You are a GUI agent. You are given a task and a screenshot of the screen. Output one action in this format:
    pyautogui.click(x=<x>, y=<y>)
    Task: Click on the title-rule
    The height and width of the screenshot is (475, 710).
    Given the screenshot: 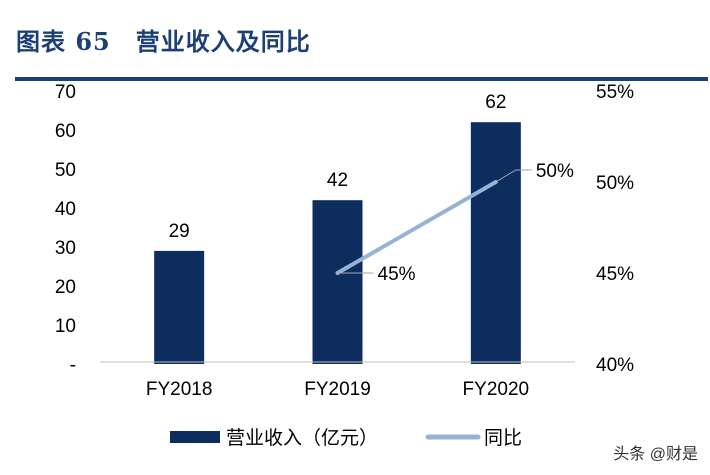 What is the action you would take?
    pyautogui.click(x=361, y=79)
    